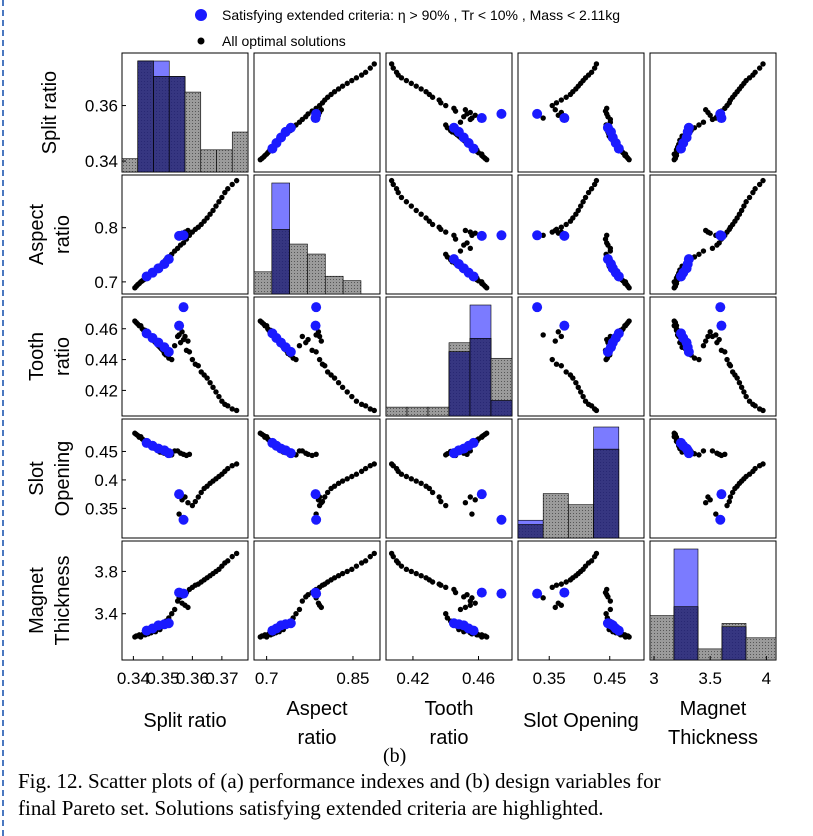 This screenshot has height=836, width=813. I want to click on x-axis-label: Aspect ratio, so click(317, 723).